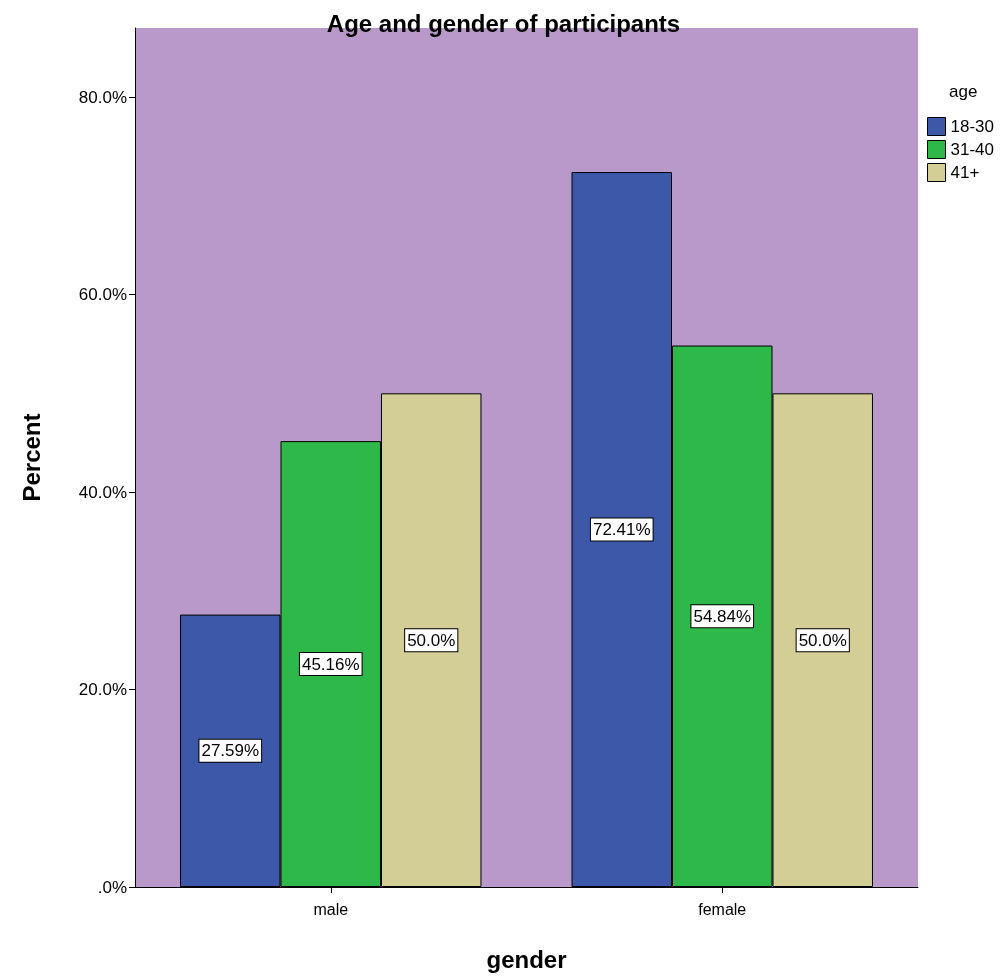 This screenshot has height=978, width=1007. I want to click on legend-title: age, so click(963, 91).